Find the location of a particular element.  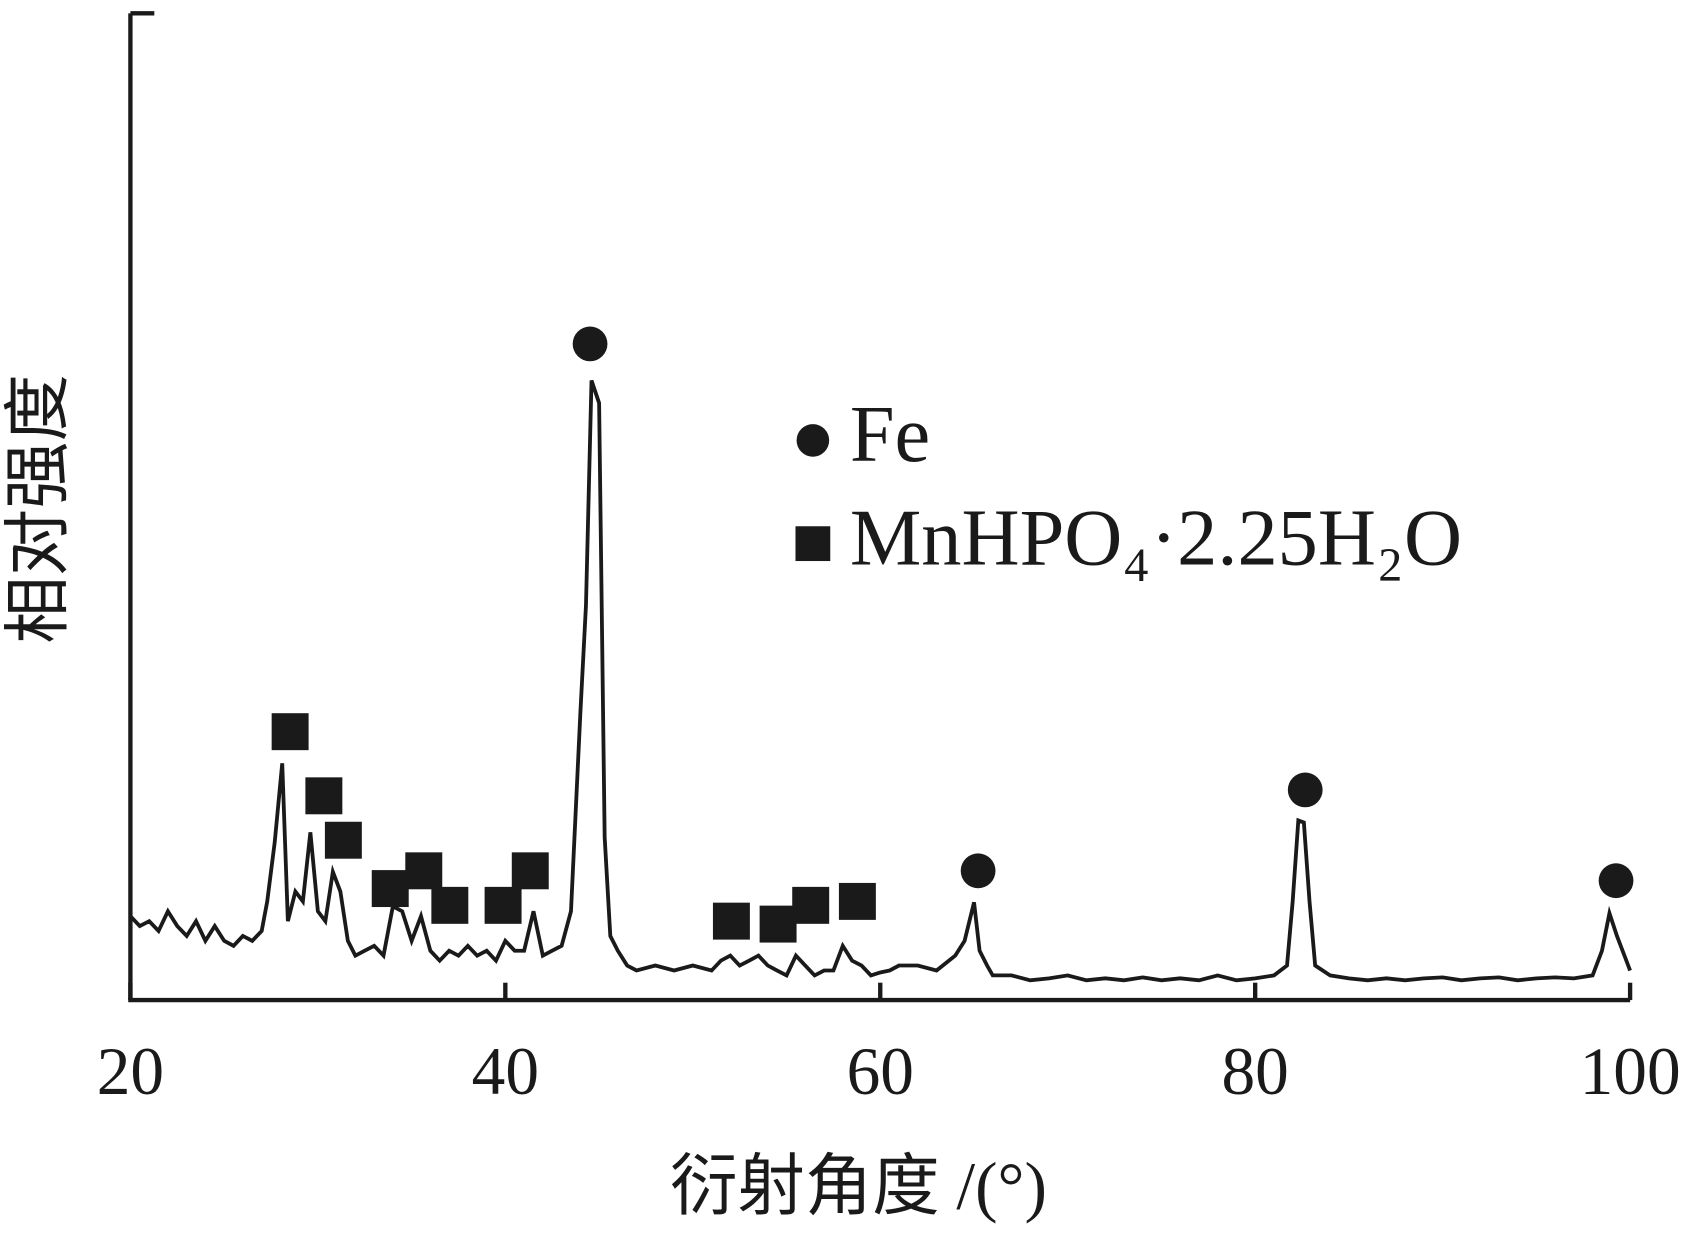

x-axis-label: 衍射角度 /(°) is located at coordinates (858, 1186).